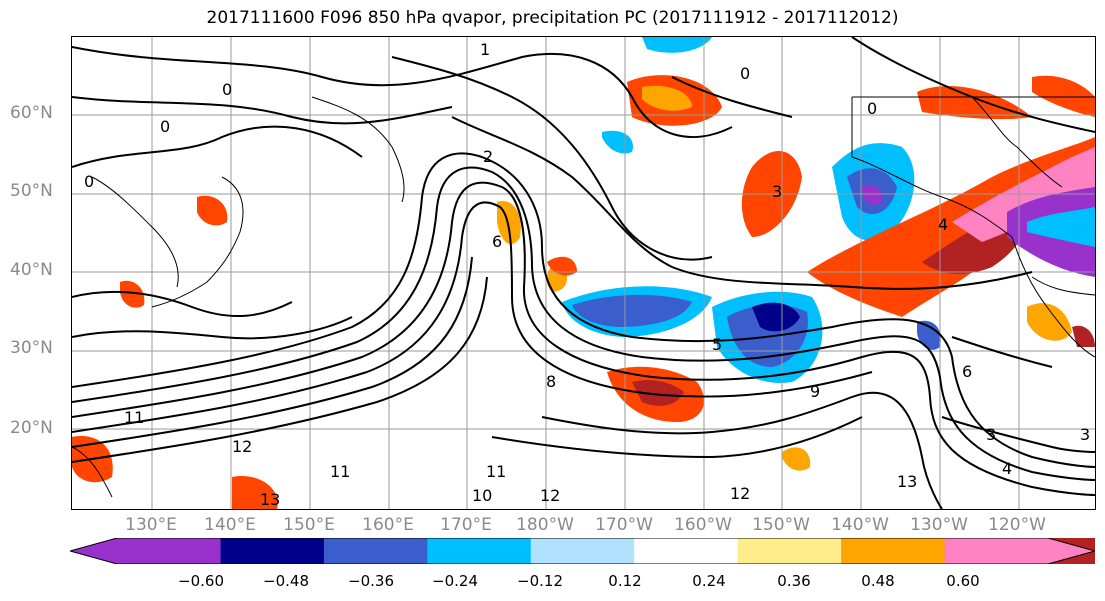  I want to click on contour-label: 2, so click(488, 156).